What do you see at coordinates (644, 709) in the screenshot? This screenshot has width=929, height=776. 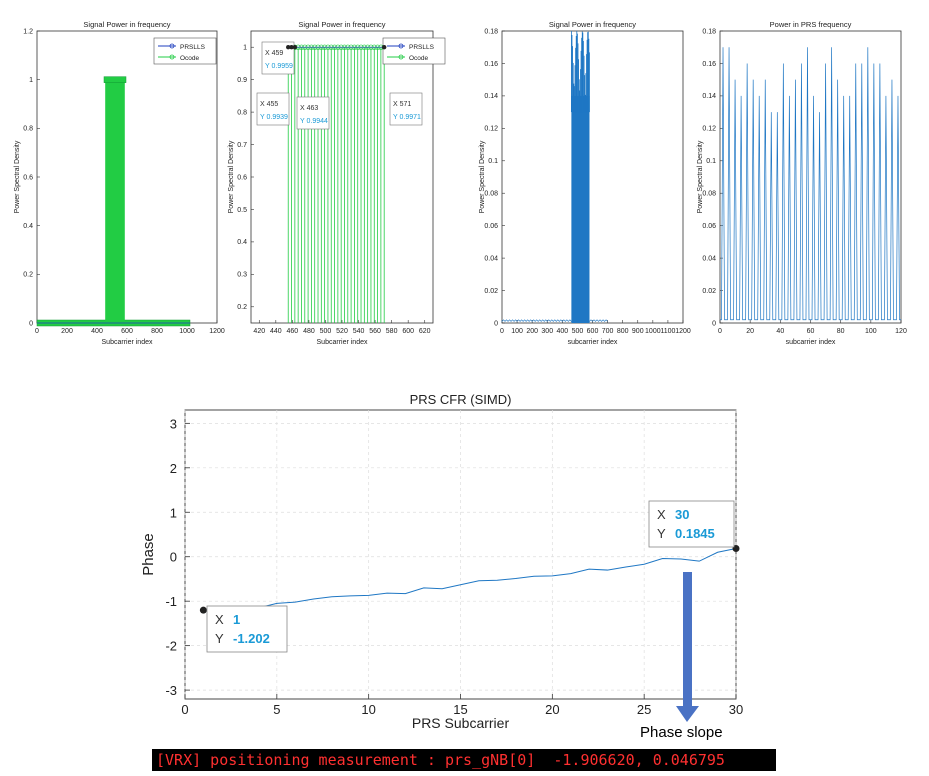 I see `x-tick-label: 25` at bounding box center [644, 709].